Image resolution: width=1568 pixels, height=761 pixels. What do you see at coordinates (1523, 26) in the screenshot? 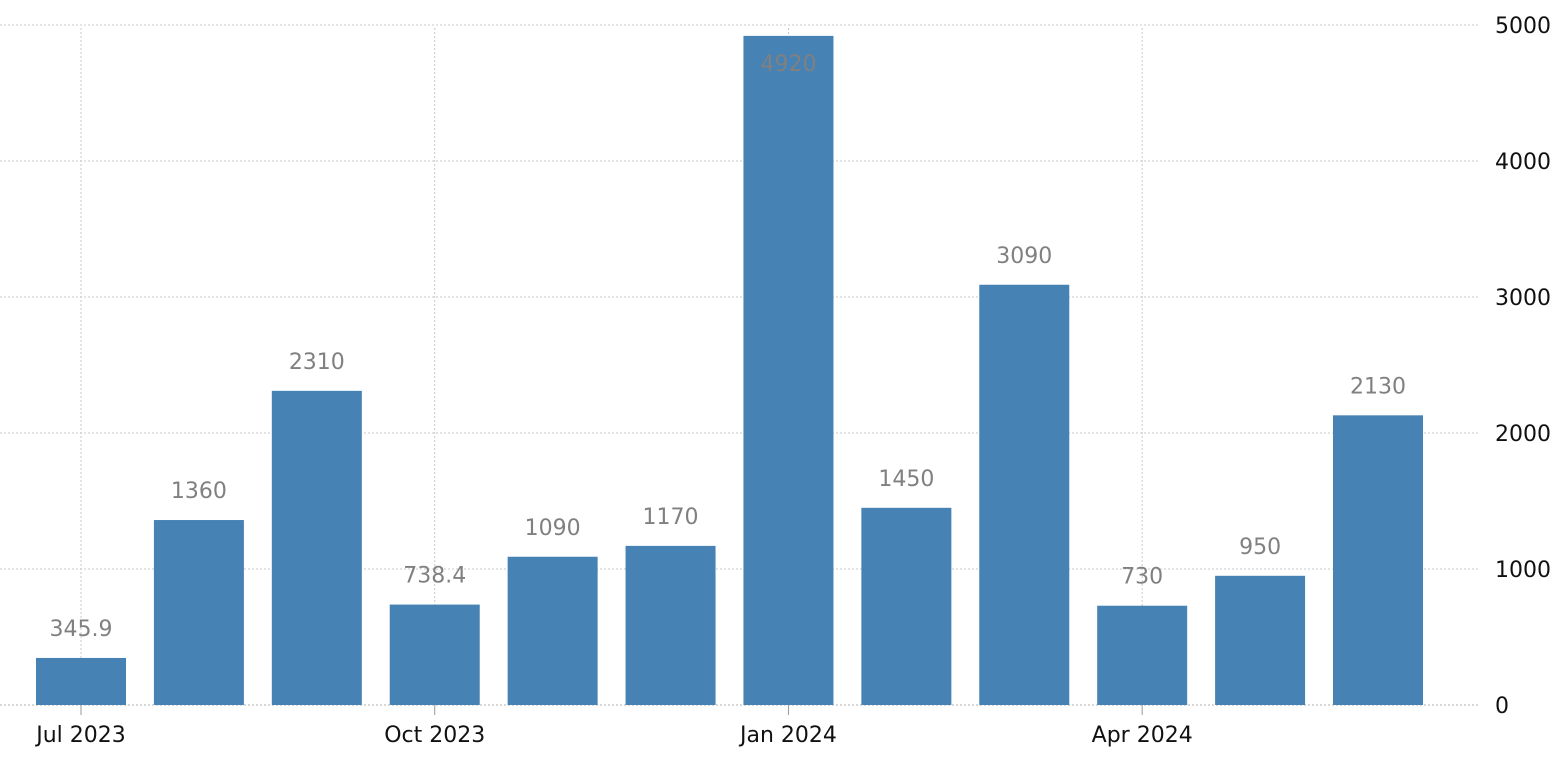
I see `y-tick-label: 5000` at bounding box center [1523, 26].